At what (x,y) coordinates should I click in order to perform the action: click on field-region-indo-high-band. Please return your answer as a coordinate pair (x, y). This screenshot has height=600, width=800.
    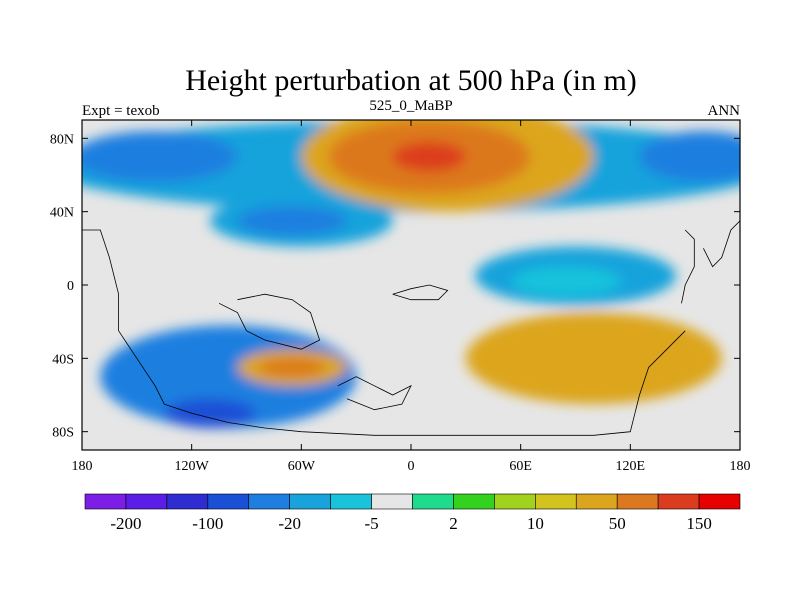
    Looking at the image, I should click on (593, 358).